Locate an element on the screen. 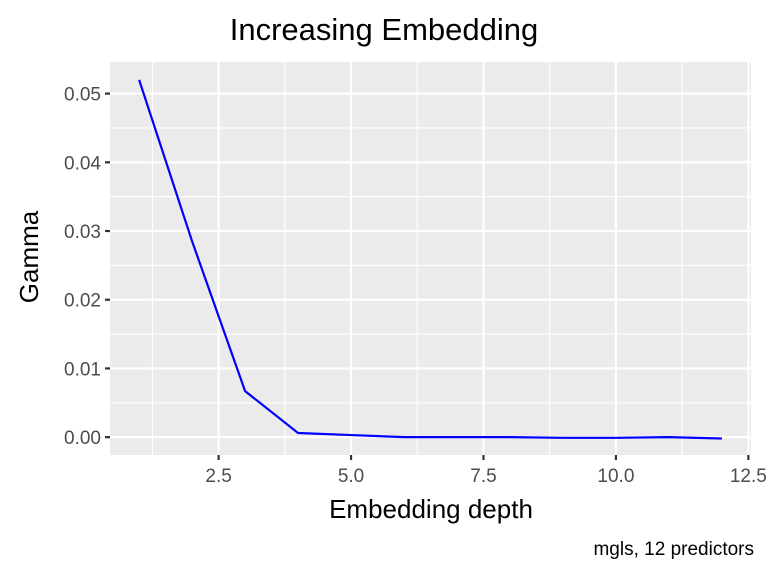  y-axis-title: Gamma is located at coordinates (29, 256).